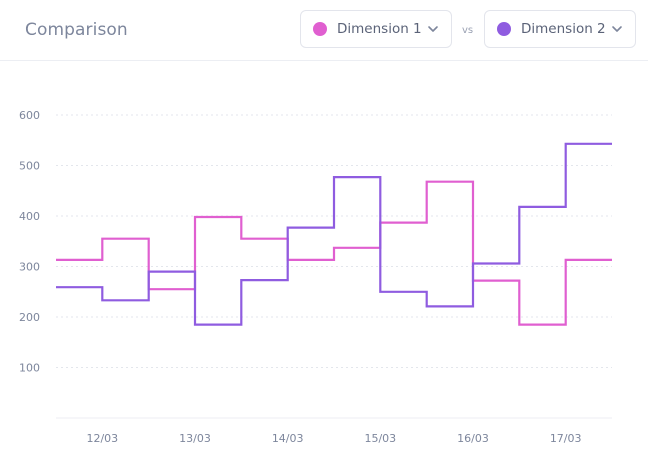 This screenshot has width=648, height=468. What do you see at coordinates (102, 438) in the screenshot?
I see `x-tick-label: 12/03` at bounding box center [102, 438].